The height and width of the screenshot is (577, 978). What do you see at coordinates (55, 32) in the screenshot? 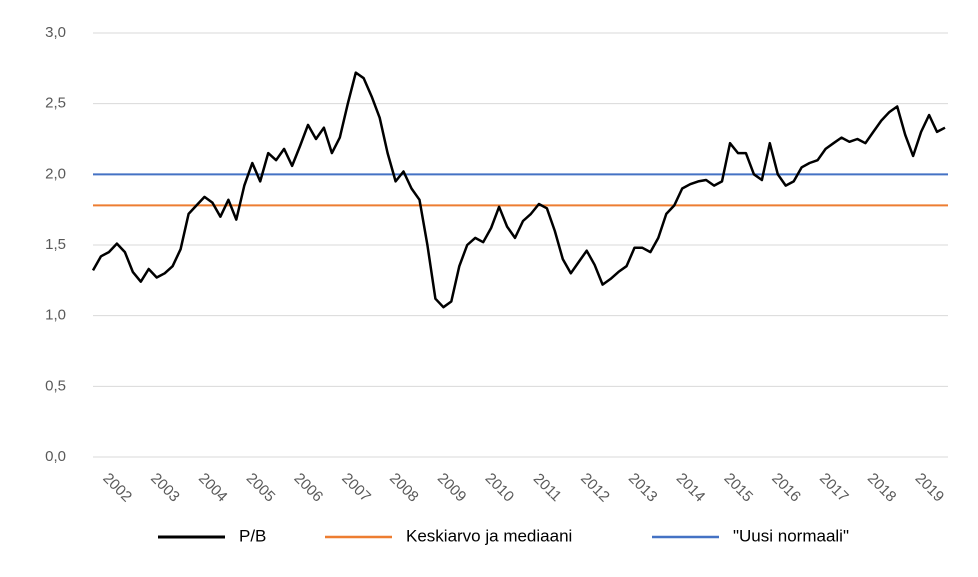
I see `y-tick-label: 3,0` at bounding box center [55, 32].